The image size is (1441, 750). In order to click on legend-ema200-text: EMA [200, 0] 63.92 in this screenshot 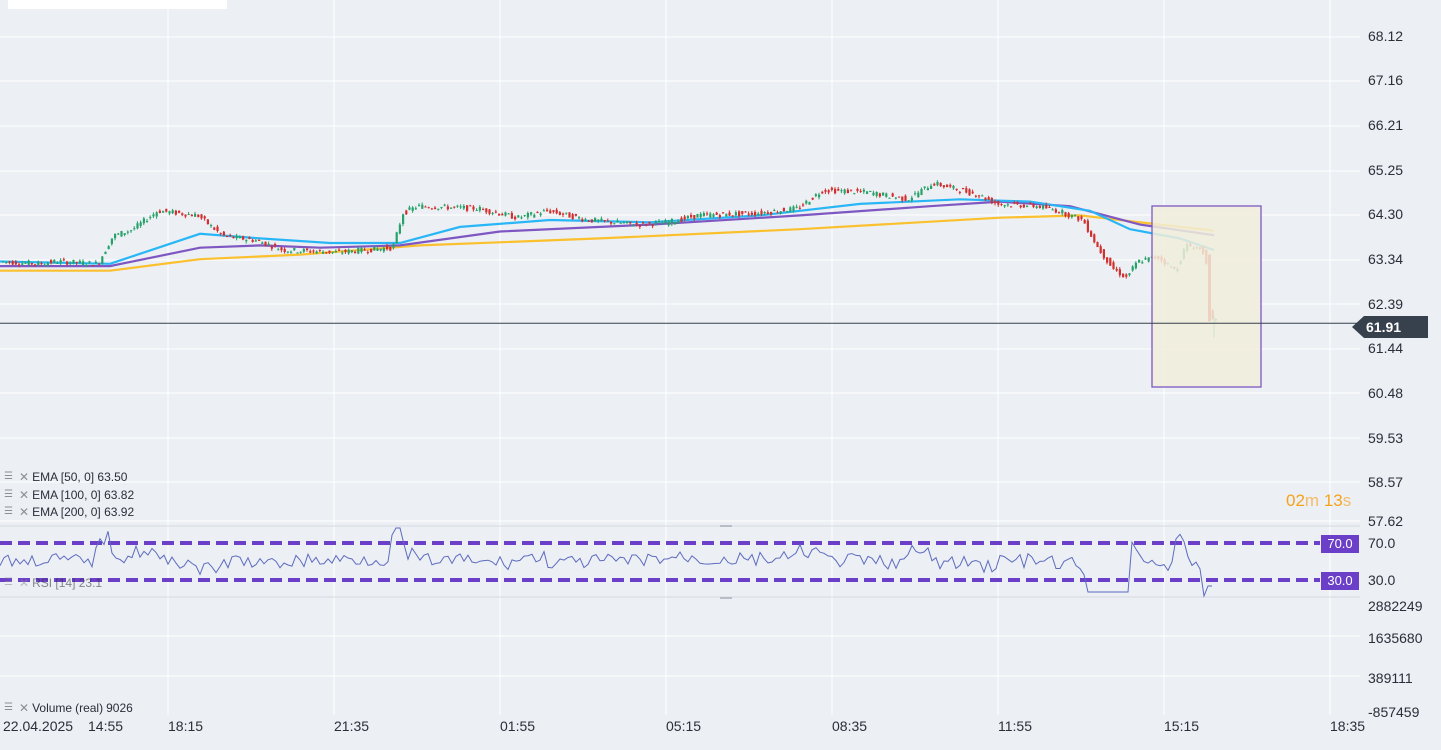, I will do `click(83, 512)`.